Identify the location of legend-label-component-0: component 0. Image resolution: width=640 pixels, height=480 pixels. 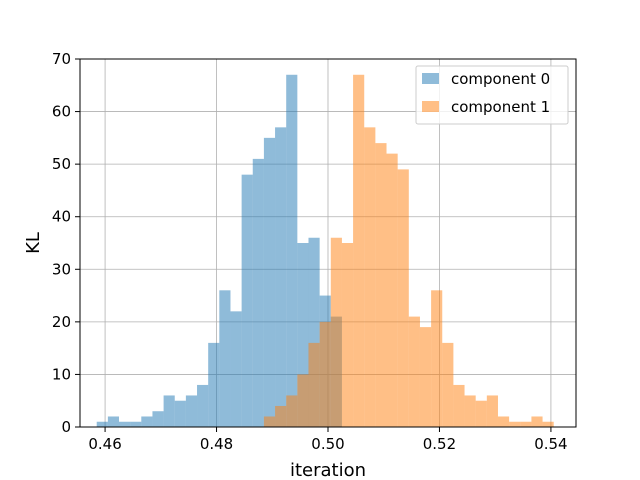
(500, 79).